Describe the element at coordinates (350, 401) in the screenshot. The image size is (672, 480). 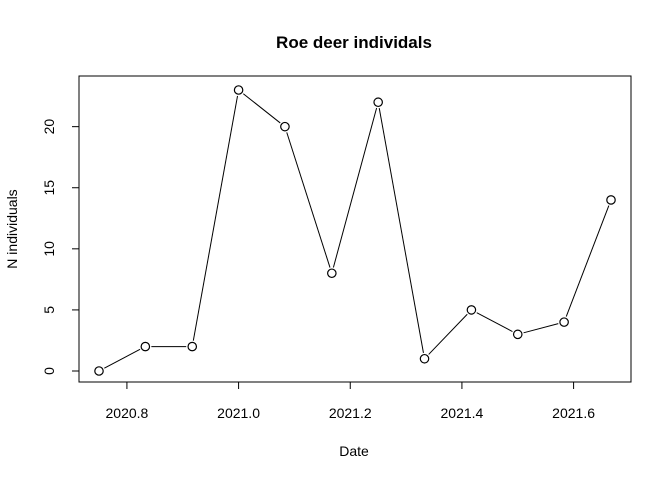
I see `x-axis: 2020.8 2021.0 2021.2 2021.4 2021.6` at that location.